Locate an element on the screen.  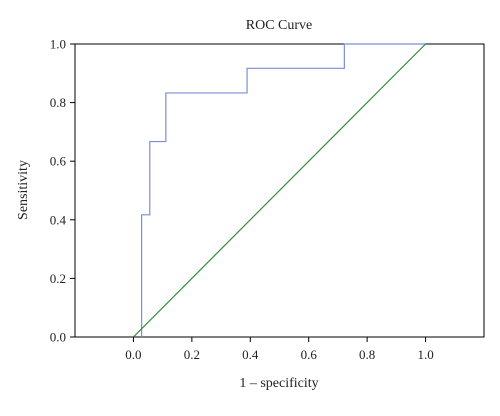
y-tick-label: 1.0 is located at coordinates (58, 44).